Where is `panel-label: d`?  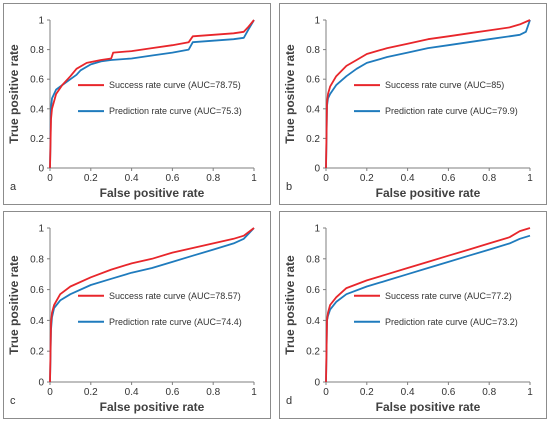
panel-label: d is located at coordinates (289, 401).